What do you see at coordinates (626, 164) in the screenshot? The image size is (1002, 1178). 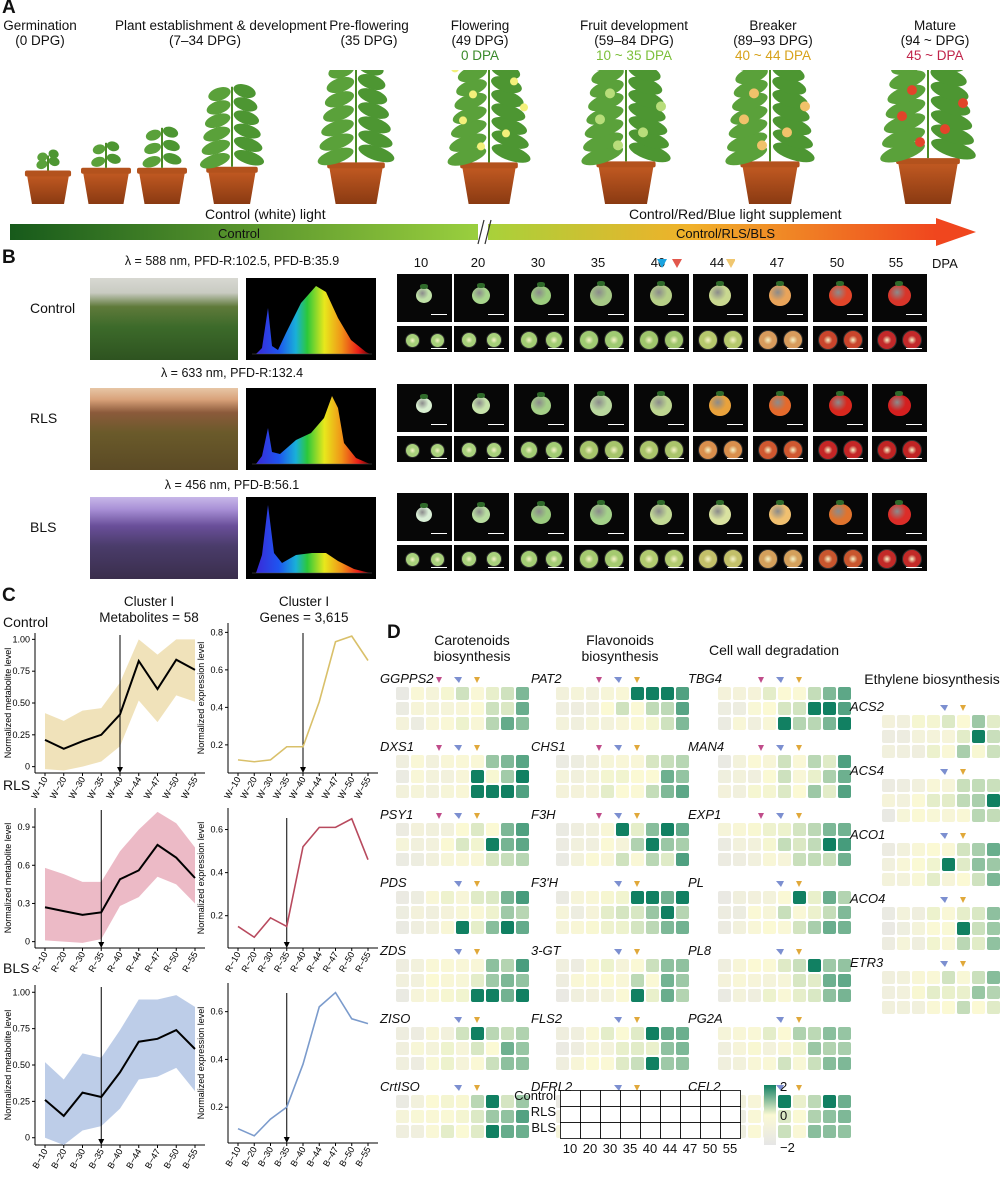 I see `pot-rim` at bounding box center [626, 164].